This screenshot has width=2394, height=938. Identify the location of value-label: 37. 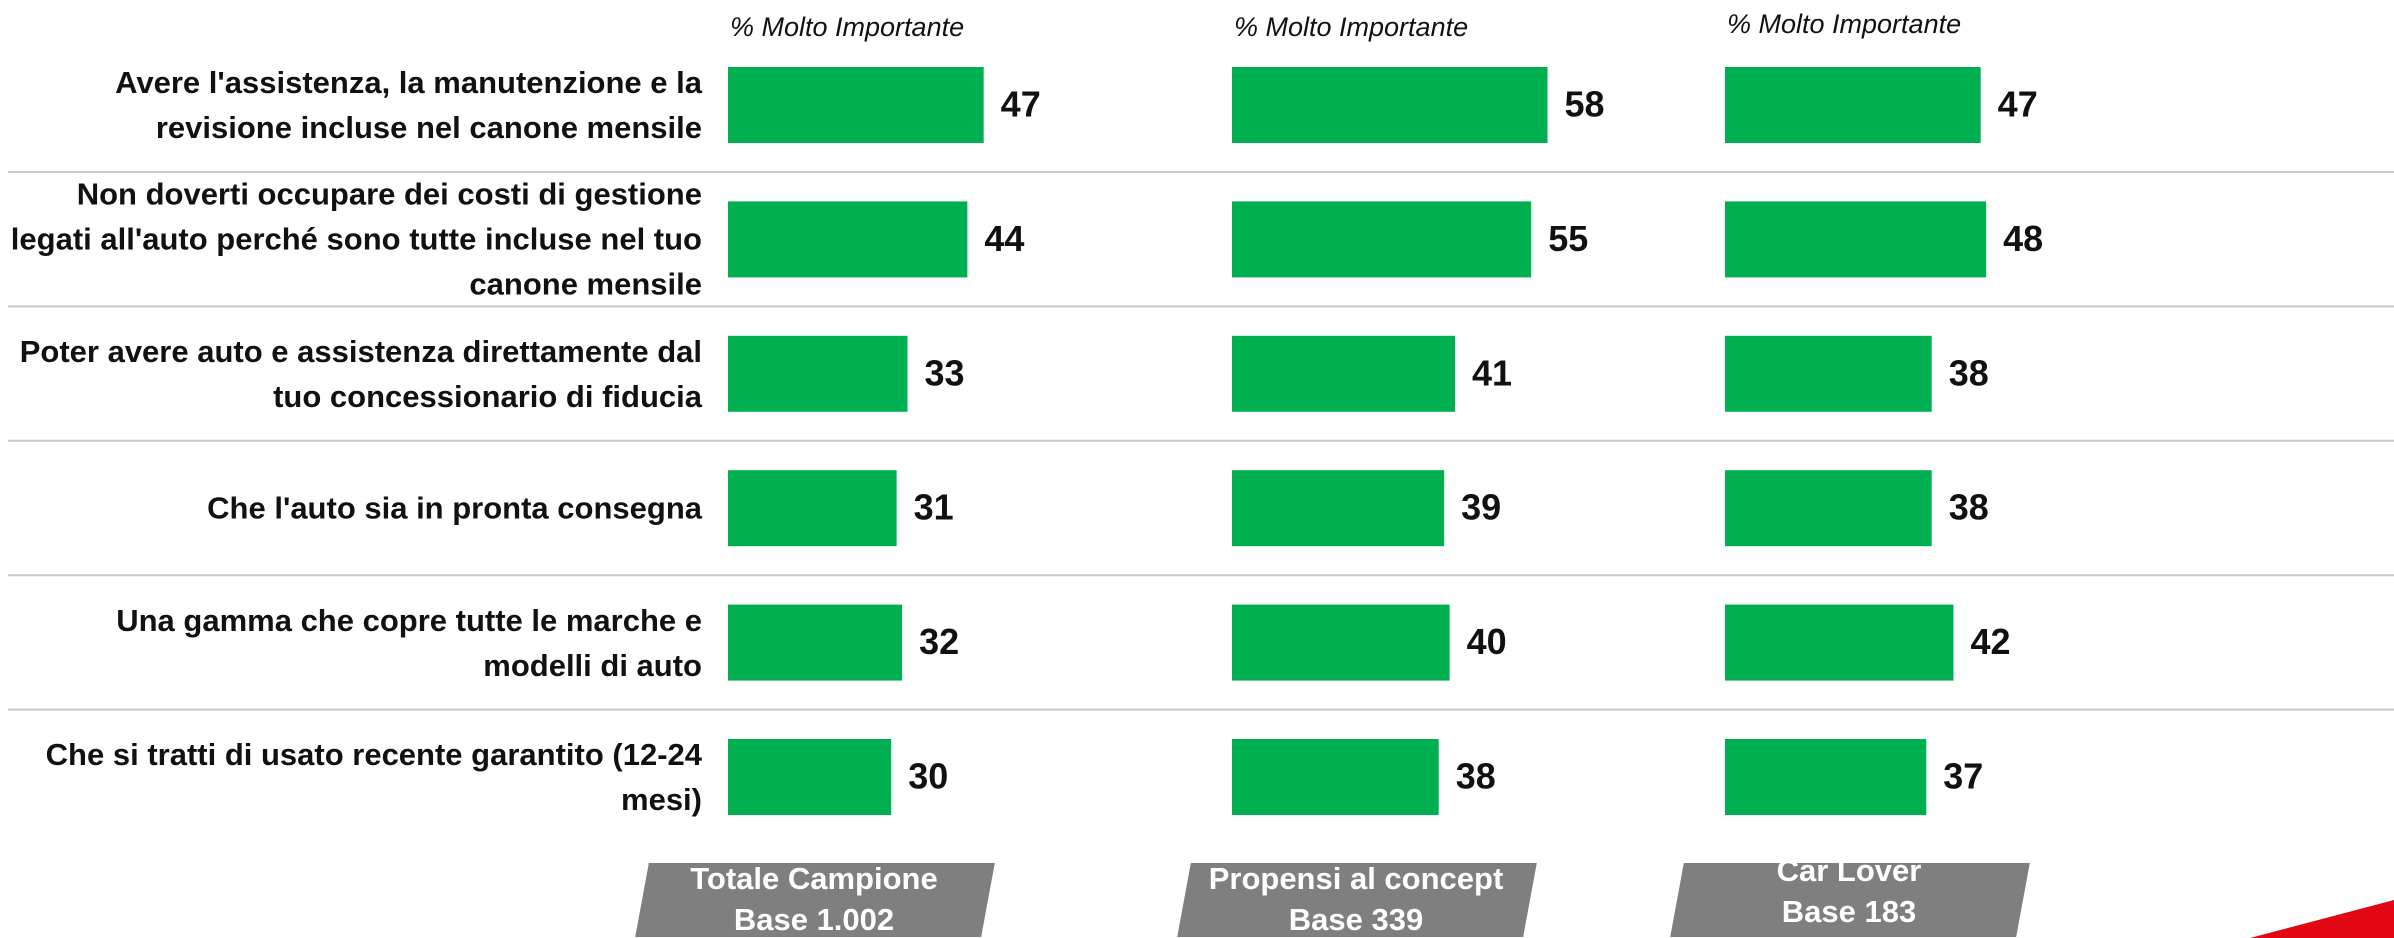
(1963, 776).